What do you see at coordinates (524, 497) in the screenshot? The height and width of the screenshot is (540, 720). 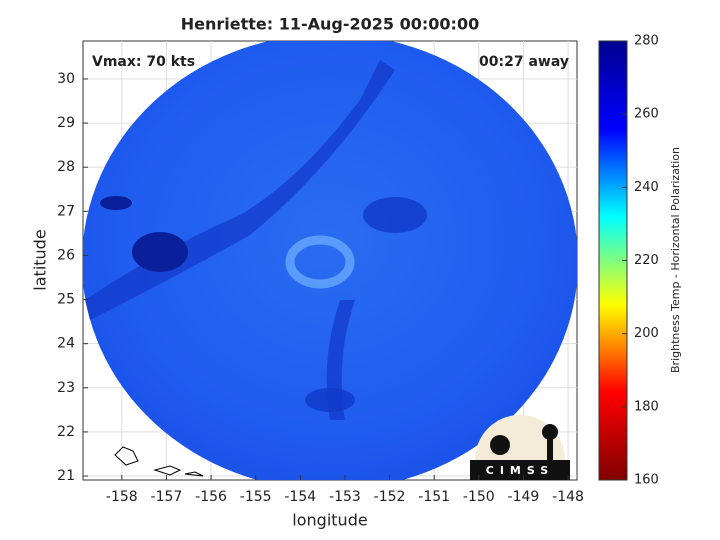 I see `x-tick-label: -149` at bounding box center [524, 497].